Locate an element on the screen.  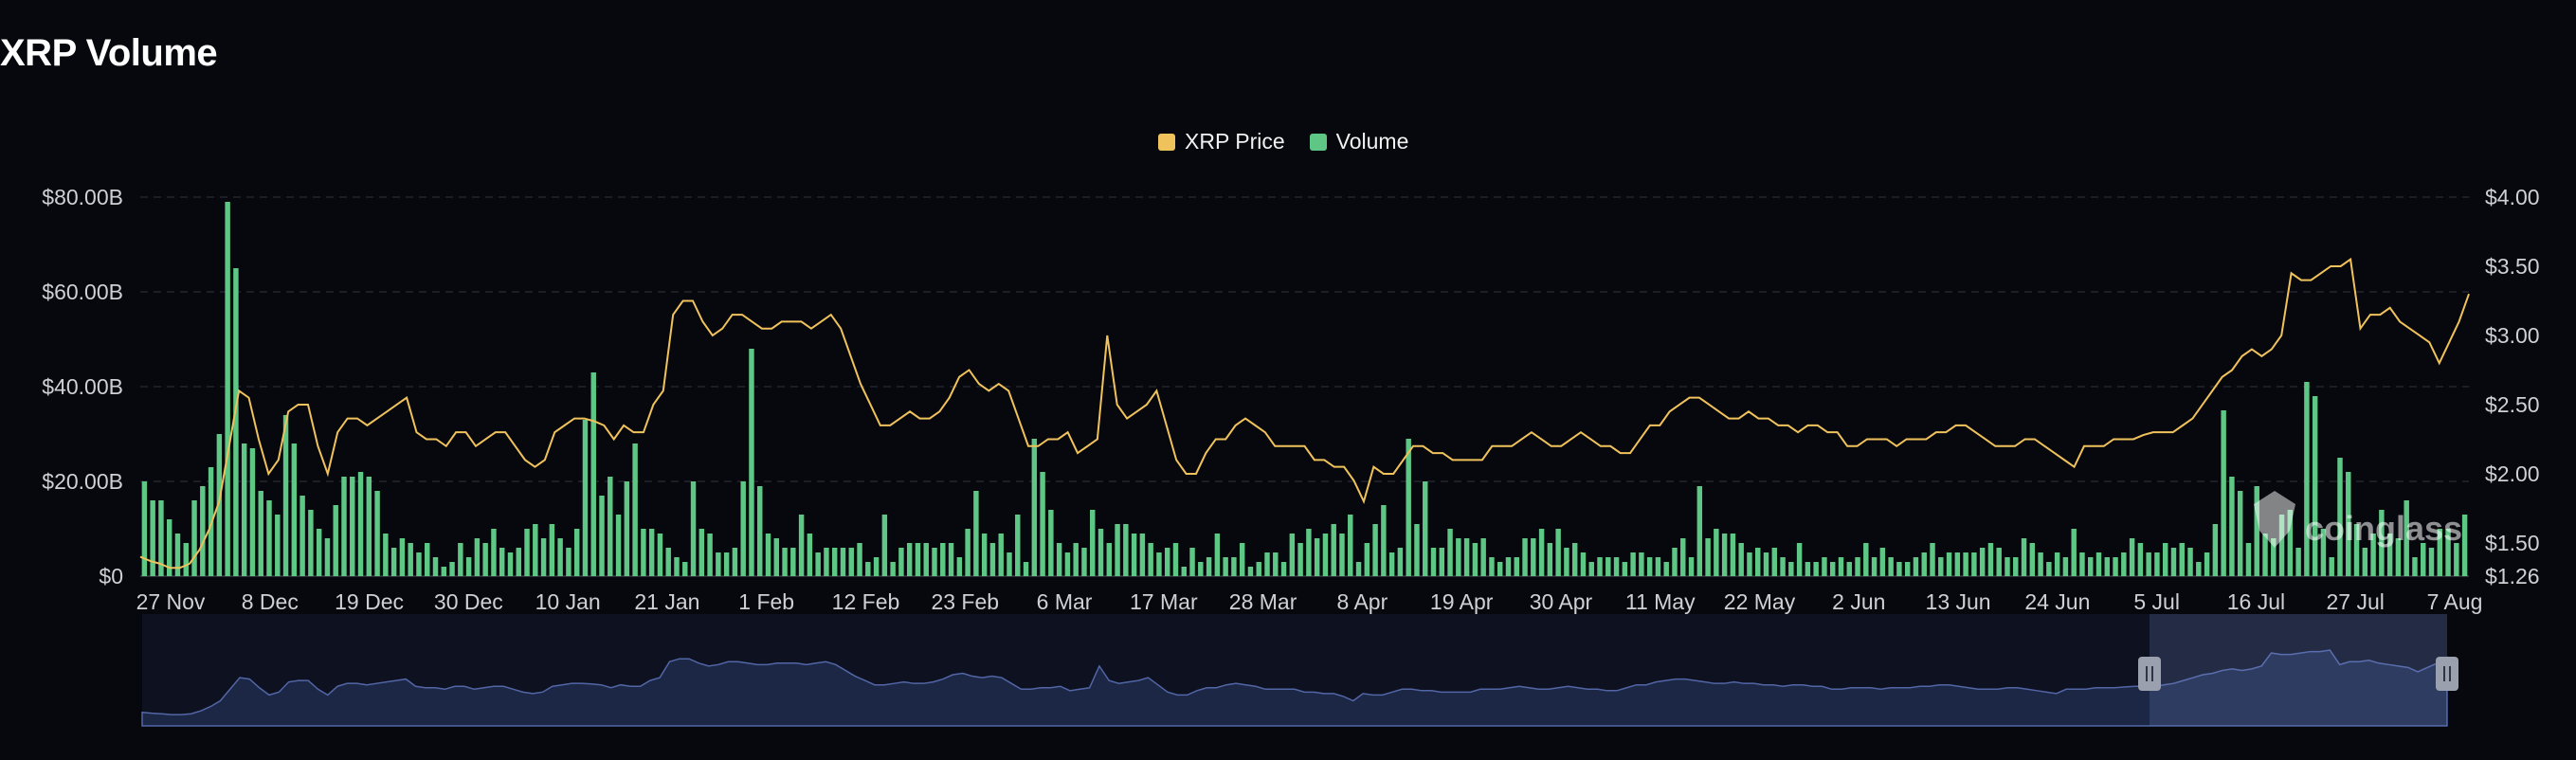
y-left-tick-label: $0 is located at coordinates (111, 576).